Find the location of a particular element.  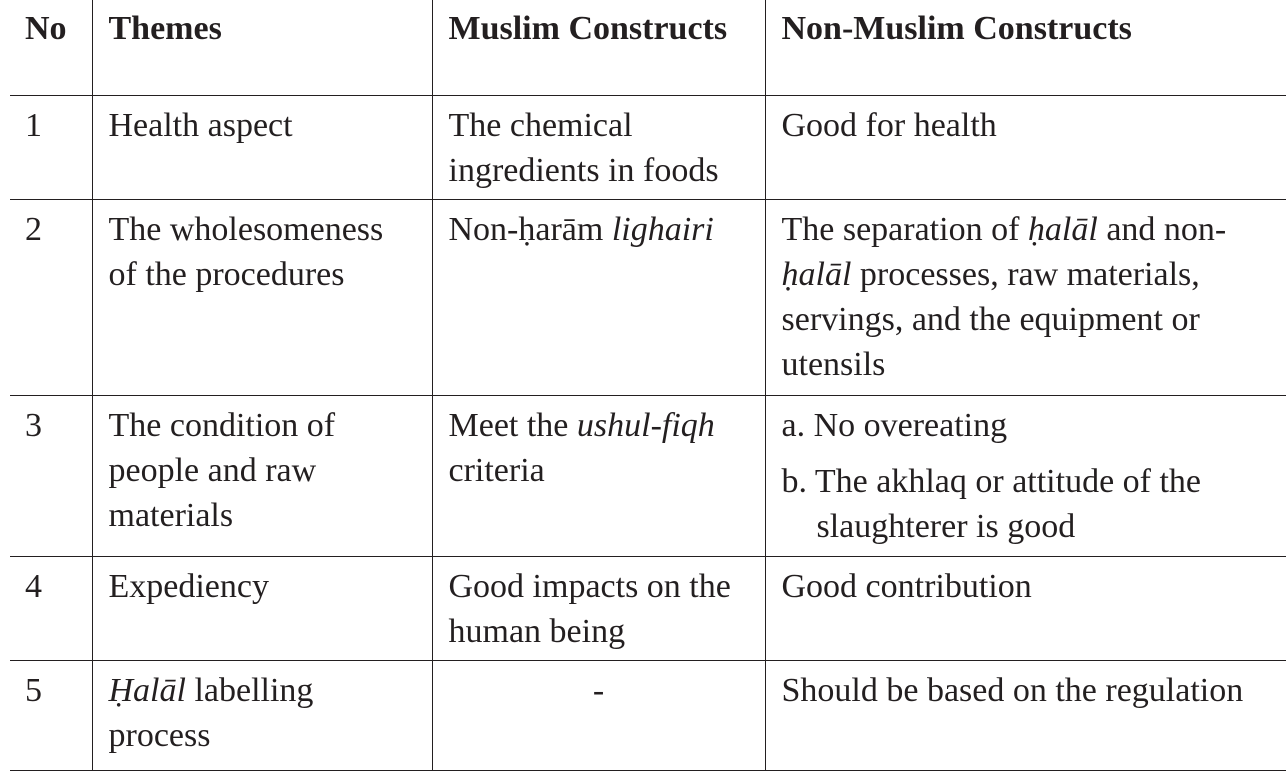

table-cell: Expediency is located at coordinates (262, 609).